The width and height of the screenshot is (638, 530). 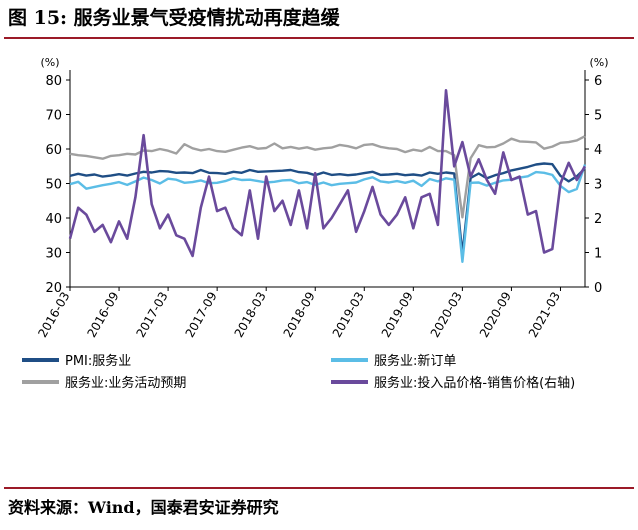 I want to click on x-axis-tick-label: 2019-03, so click(x=348, y=315).